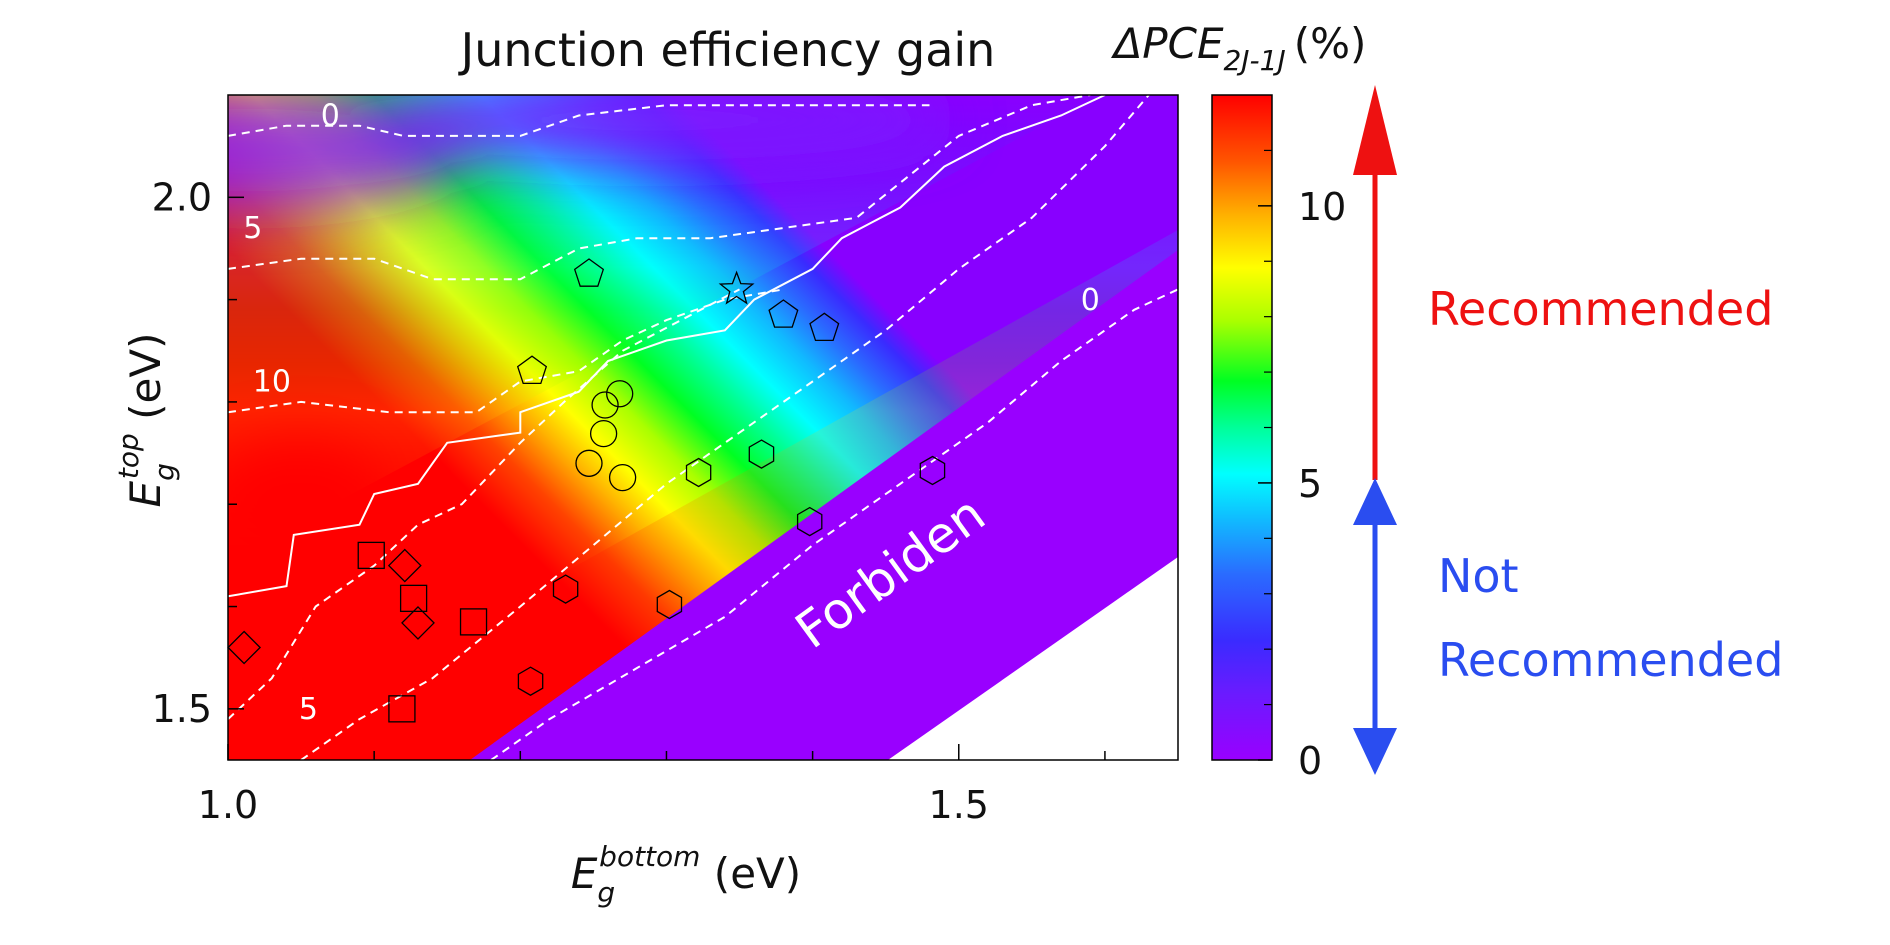  I want to click on not-recommended-arrow, so click(1375, 626).